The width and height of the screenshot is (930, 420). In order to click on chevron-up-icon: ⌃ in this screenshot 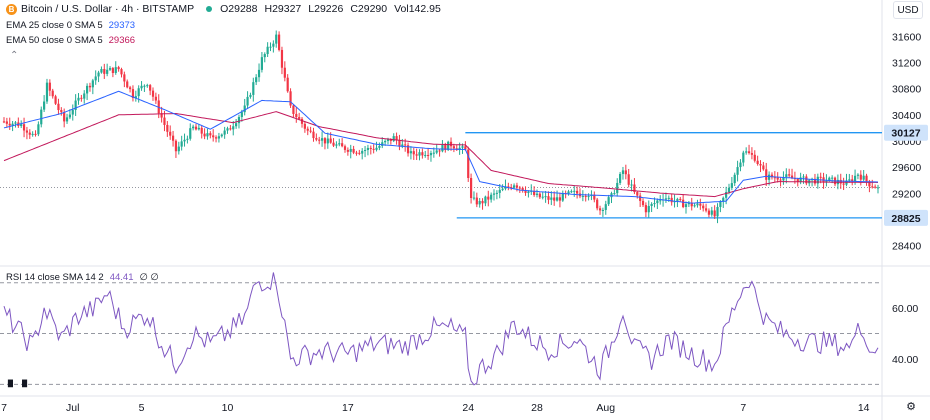, I will do `click(14, 55)`.